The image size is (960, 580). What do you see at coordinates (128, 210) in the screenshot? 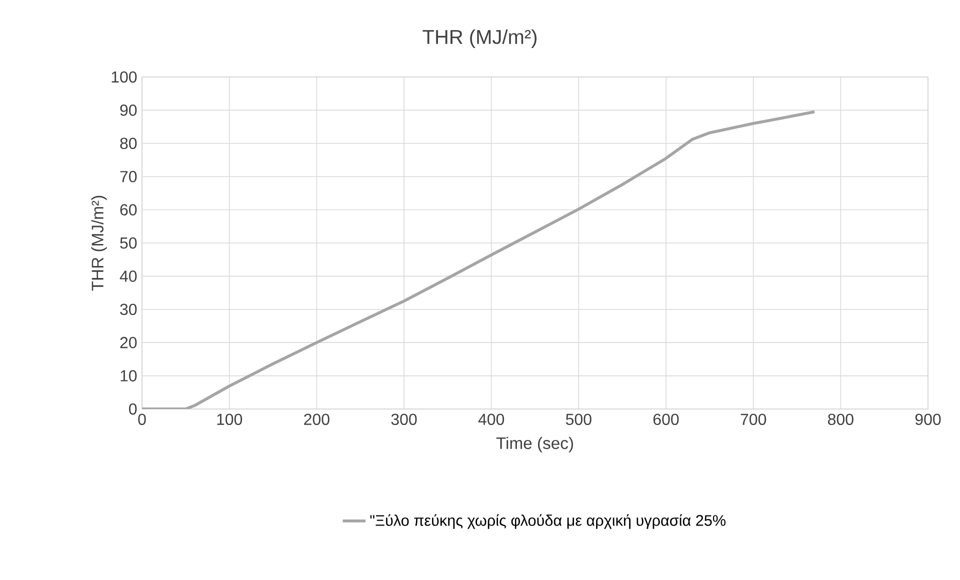
I see `y-tick-label: 60` at bounding box center [128, 210].